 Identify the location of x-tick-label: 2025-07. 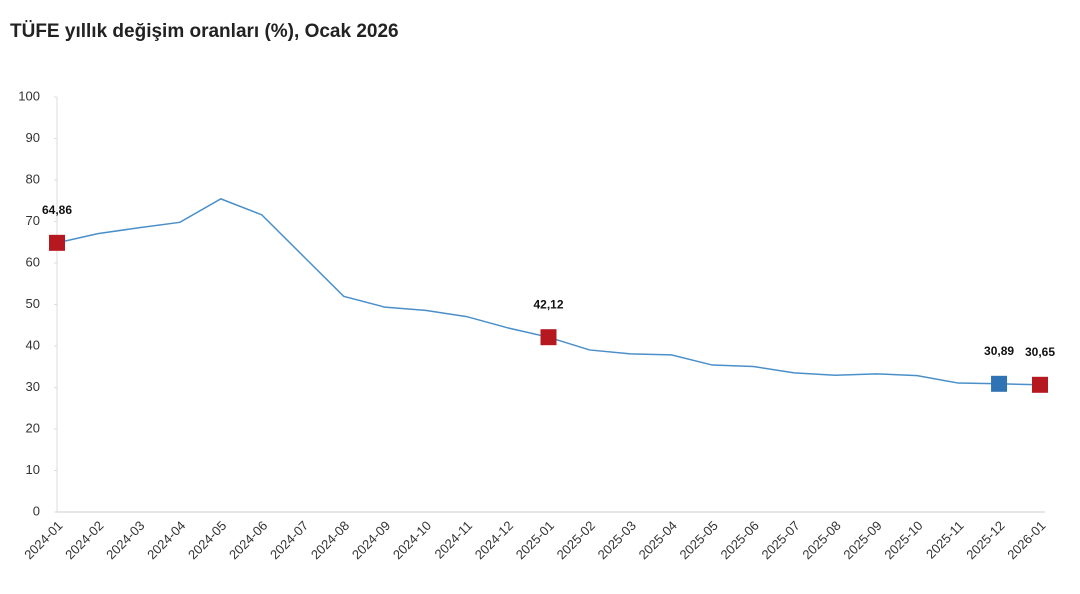
(780, 540).